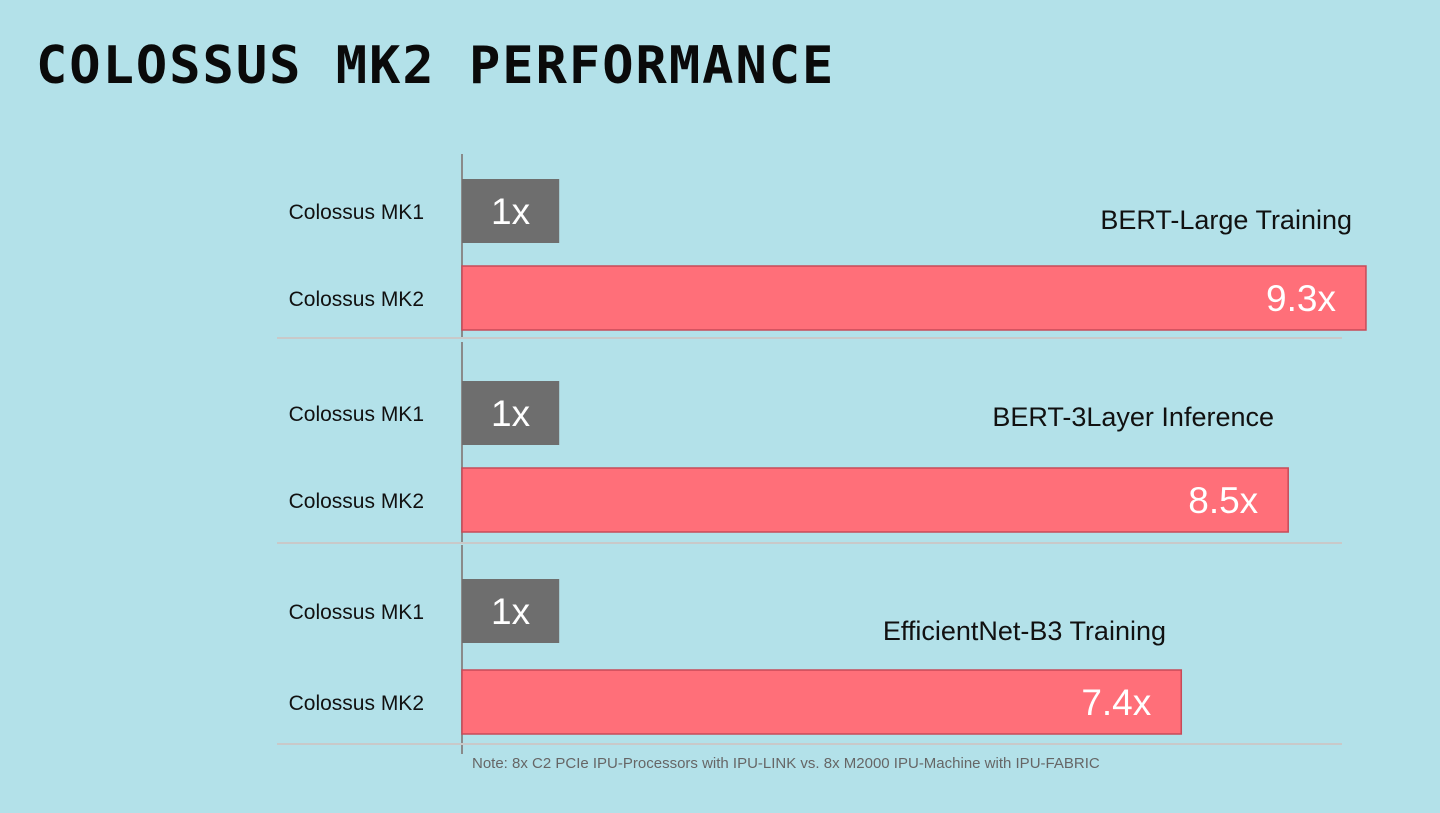  Describe the element at coordinates (1116, 702) in the screenshot. I see `data-label-mk2-3: 7.4x` at that location.